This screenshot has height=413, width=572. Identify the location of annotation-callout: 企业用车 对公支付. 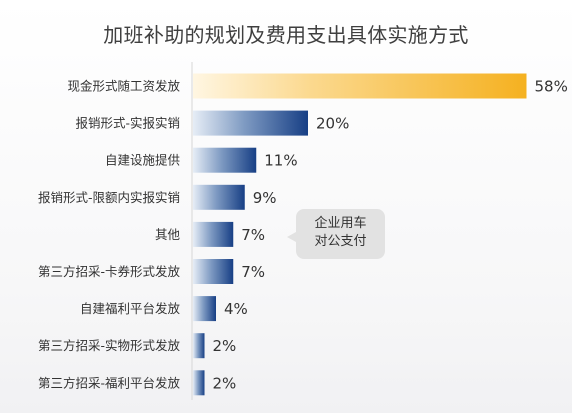
(336, 234).